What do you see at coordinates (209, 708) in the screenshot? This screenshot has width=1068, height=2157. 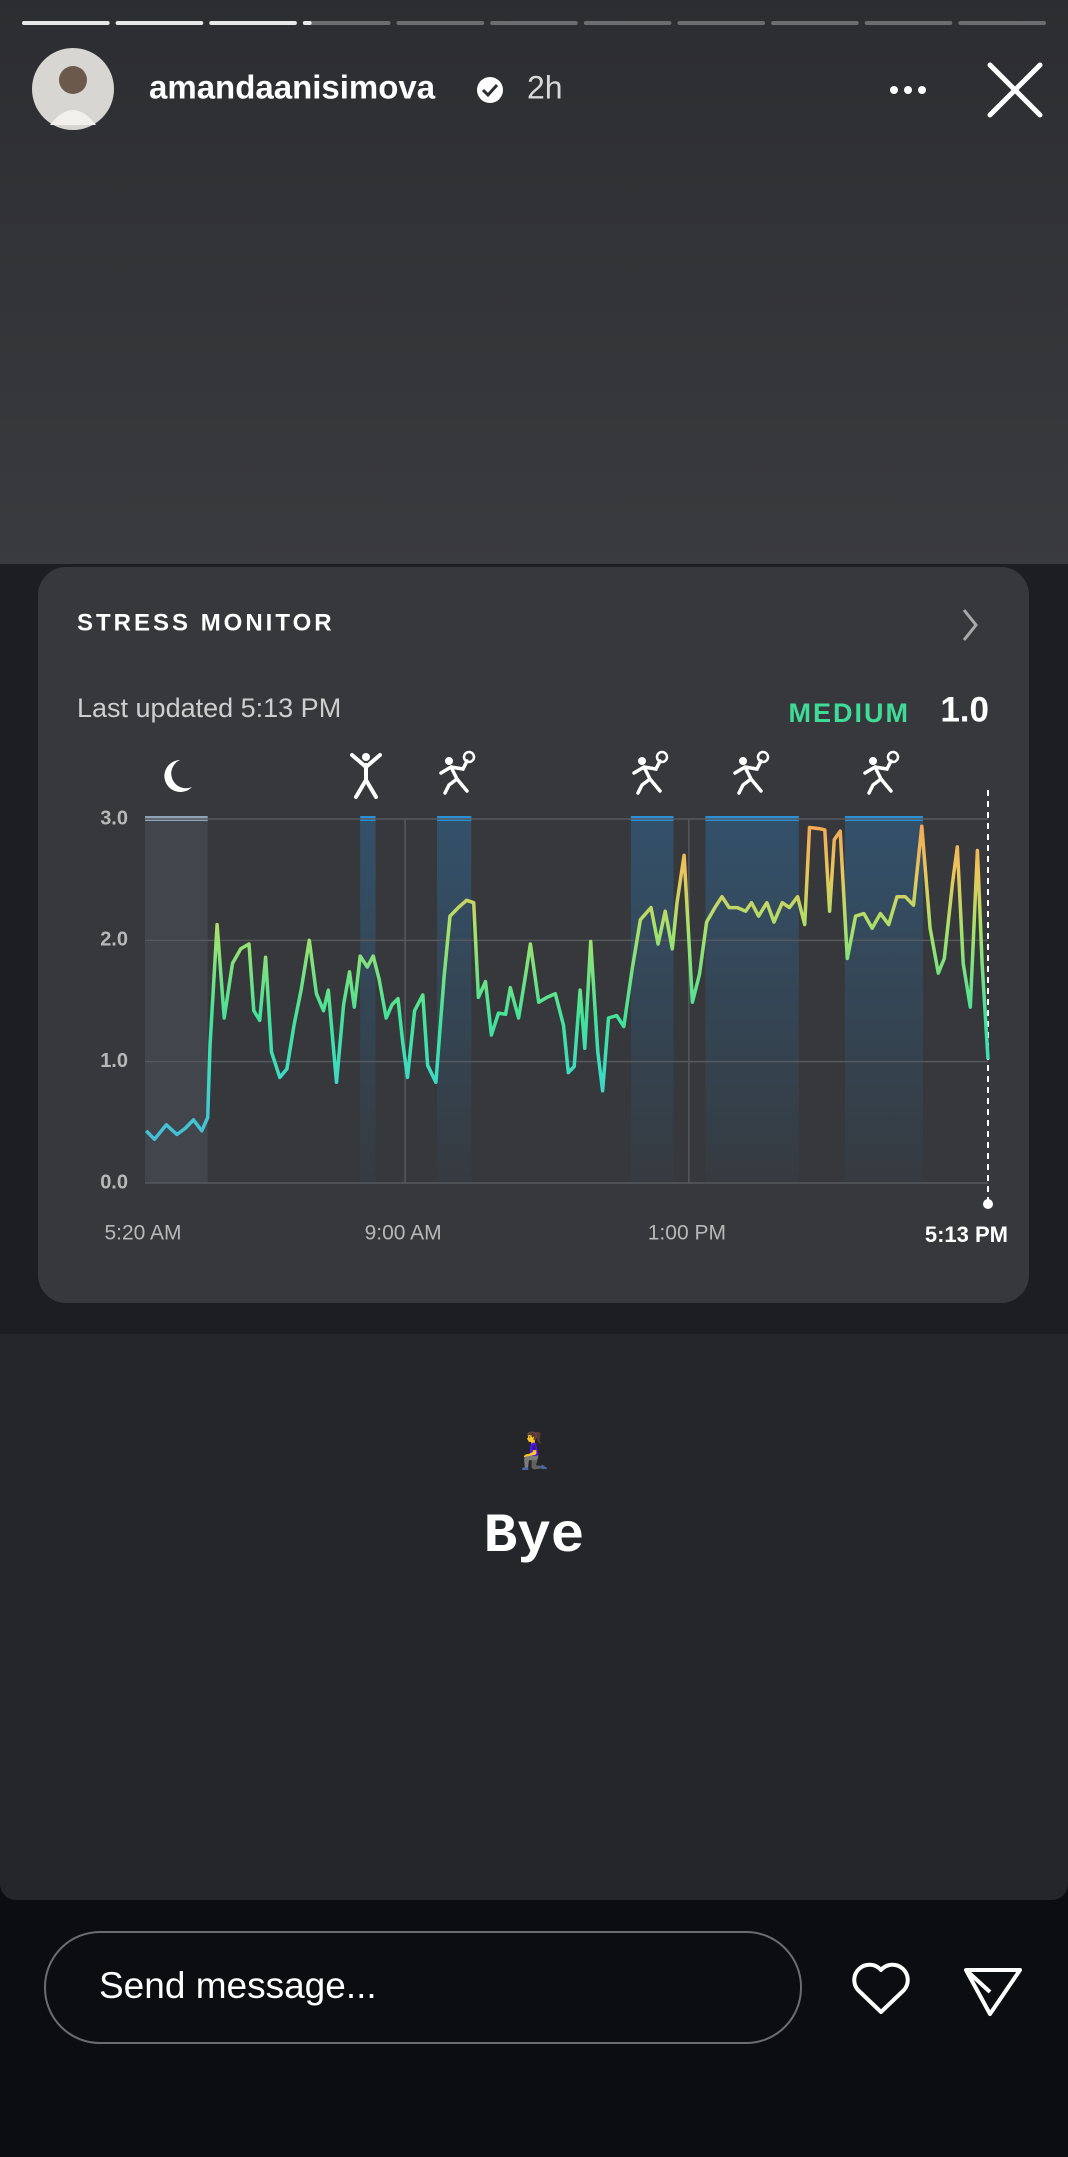 I see `last-updated: Last updated 5:13 PM` at bounding box center [209, 708].